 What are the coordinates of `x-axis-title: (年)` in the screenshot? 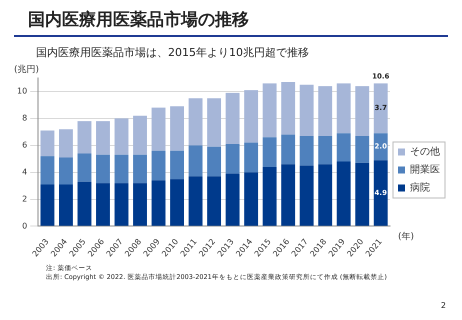 It's located at (406, 236).